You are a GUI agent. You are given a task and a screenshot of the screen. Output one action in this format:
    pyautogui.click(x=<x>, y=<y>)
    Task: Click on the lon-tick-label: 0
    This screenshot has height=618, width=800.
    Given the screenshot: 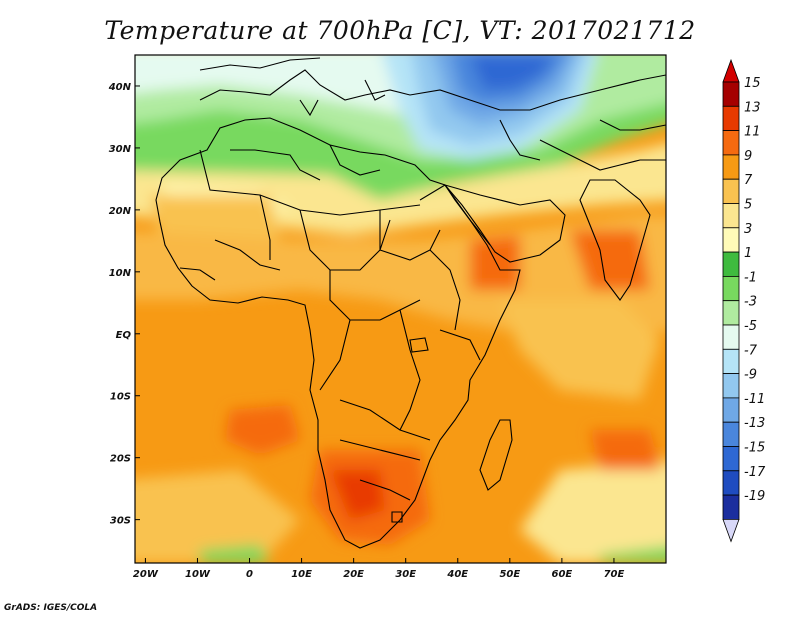 What is the action you would take?
    pyautogui.click(x=249, y=574)
    